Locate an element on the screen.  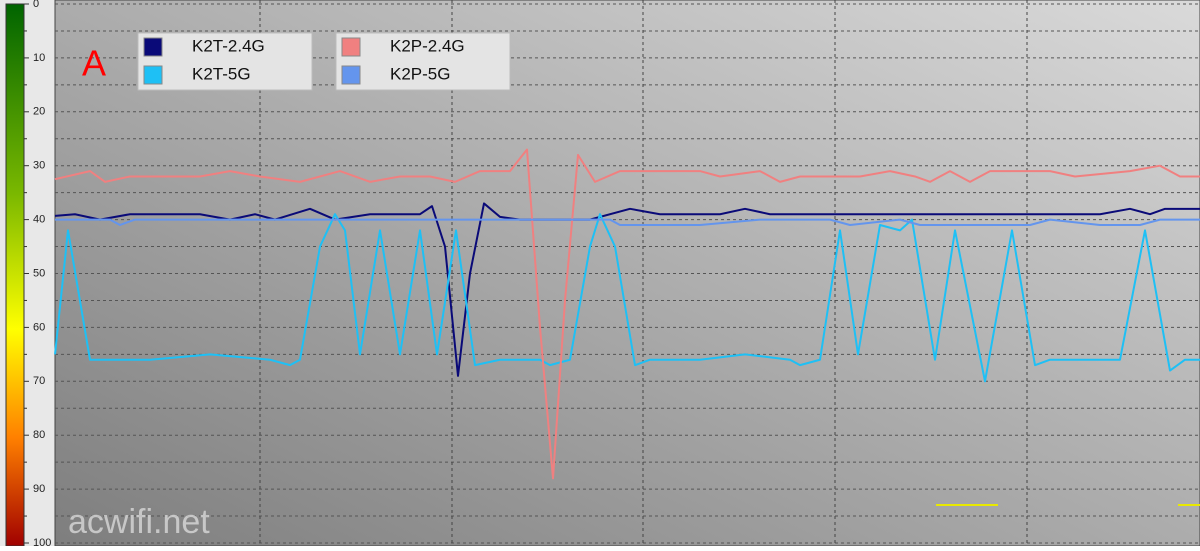
legend-label: K2T-2.4G is located at coordinates (228, 45).